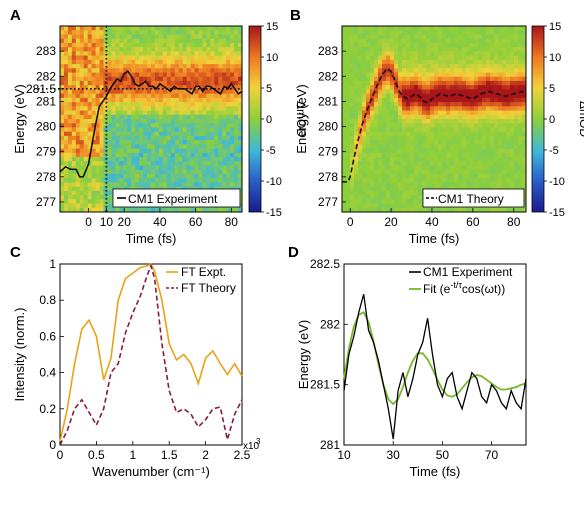 The width and height of the screenshot is (584, 506). Describe the element at coordinates (19, 118) in the screenshot. I see `panel-a-ylabel: Energy (eV)` at that location.